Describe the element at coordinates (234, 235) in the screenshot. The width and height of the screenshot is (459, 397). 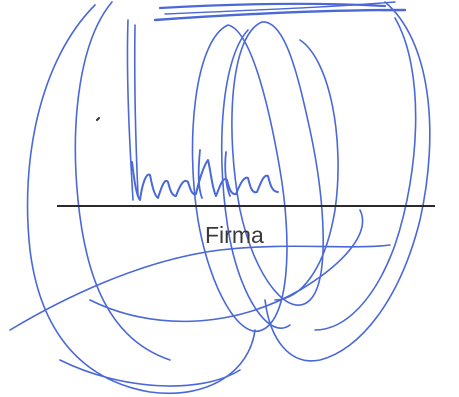
I see `signature-caption: Firma` at that location.